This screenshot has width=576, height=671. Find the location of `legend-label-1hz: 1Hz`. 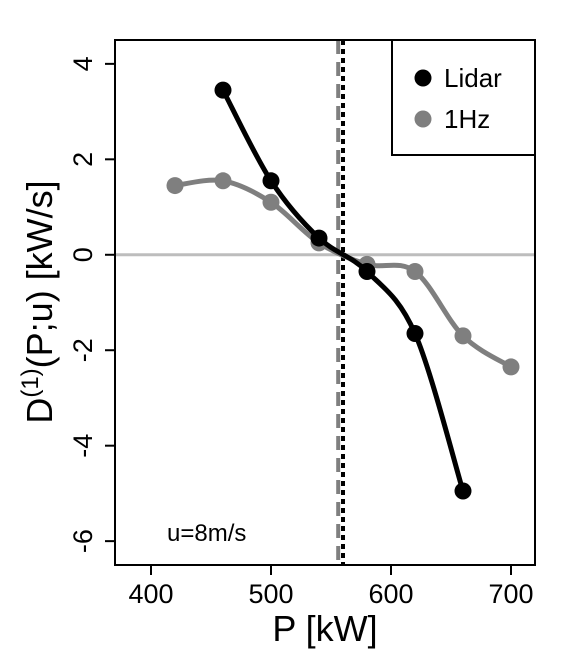

legend-label-1hz: 1Hz is located at coordinates (467, 119).